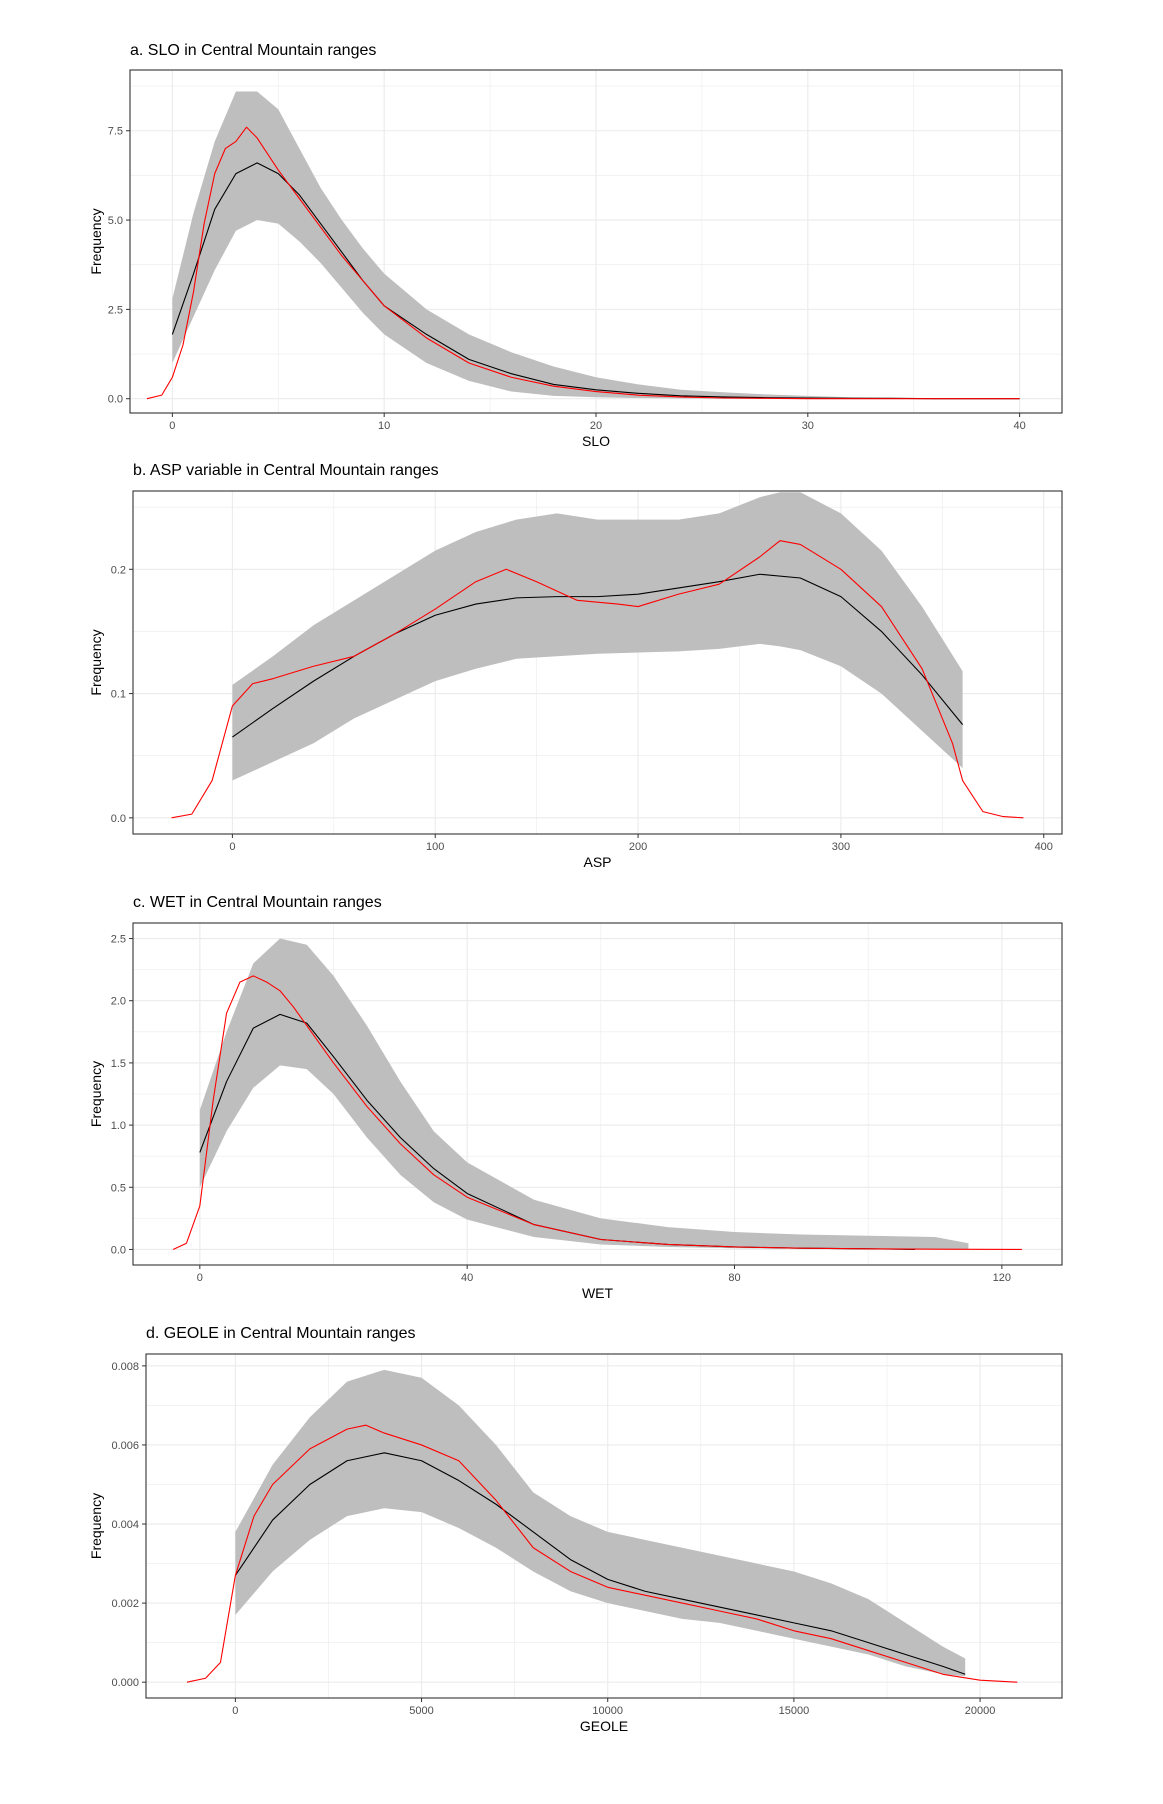 This screenshot has height=1804, width=1163. Describe the element at coordinates (841, 847) in the screenshot. I see `x-tick-label: 300` at that location.